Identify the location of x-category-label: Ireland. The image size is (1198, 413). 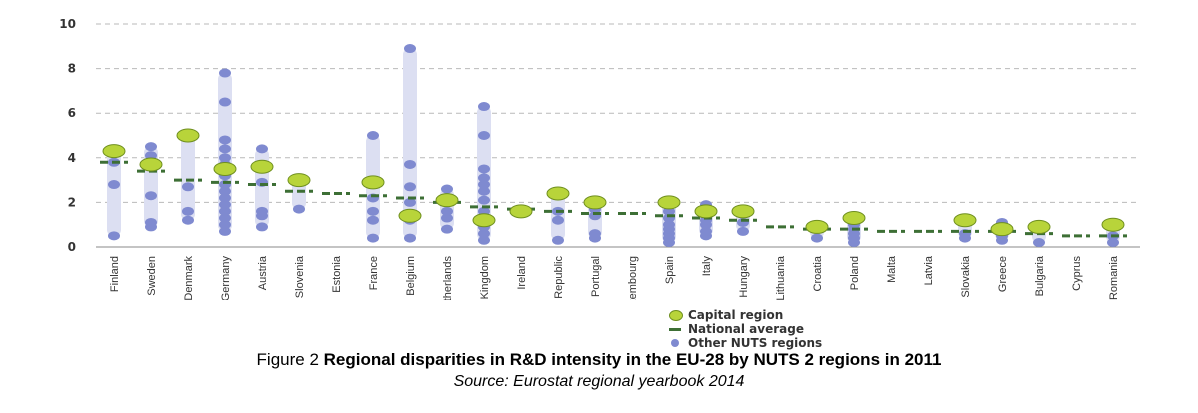
(522, 273).